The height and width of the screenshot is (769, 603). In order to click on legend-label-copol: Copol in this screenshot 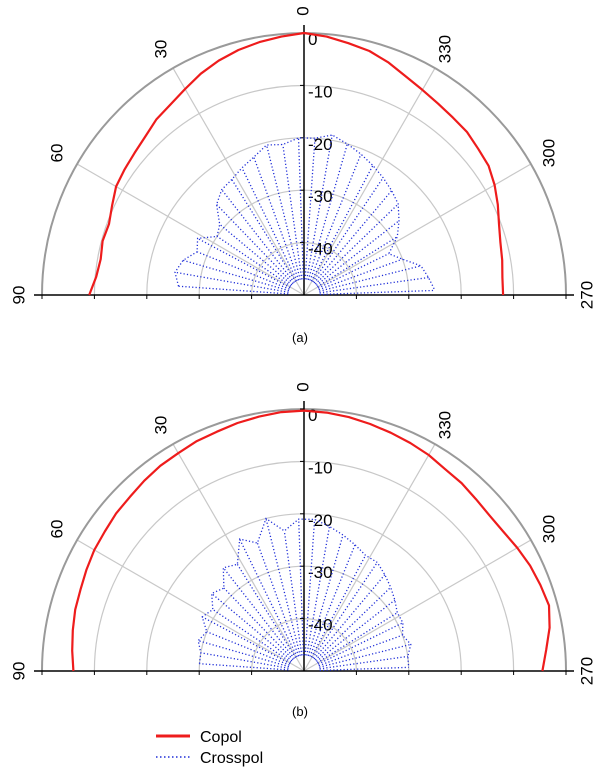, I will do `click(221, 737)`.